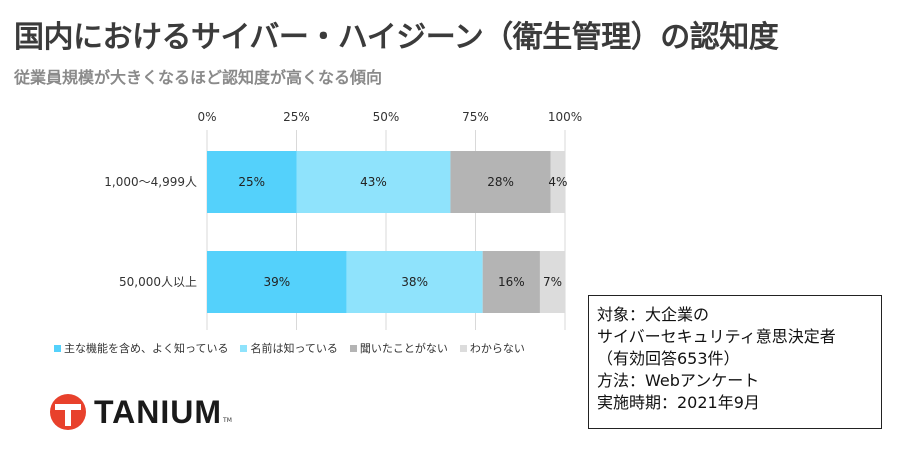 The width and height of the screenshot is (908, 464). I want to click on legend-item: 名前は知っている, so click(289, 348).